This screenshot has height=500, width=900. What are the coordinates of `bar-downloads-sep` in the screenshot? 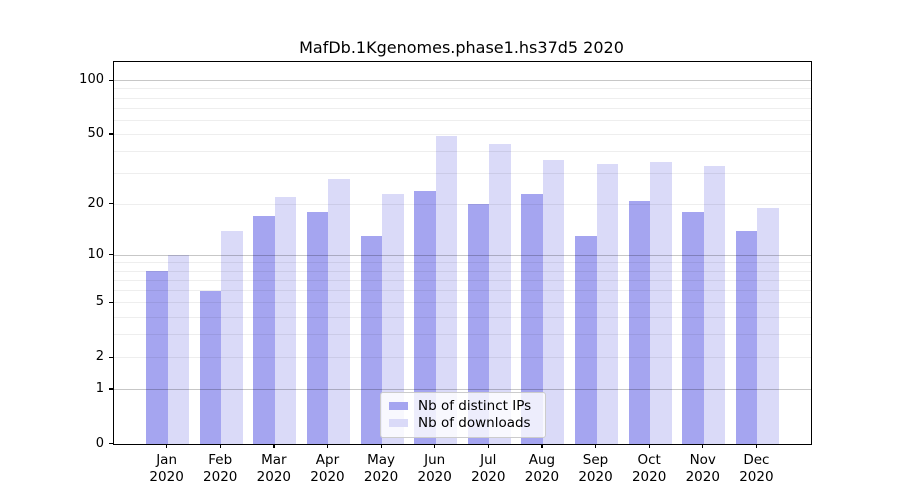 It's located at (607, 304).